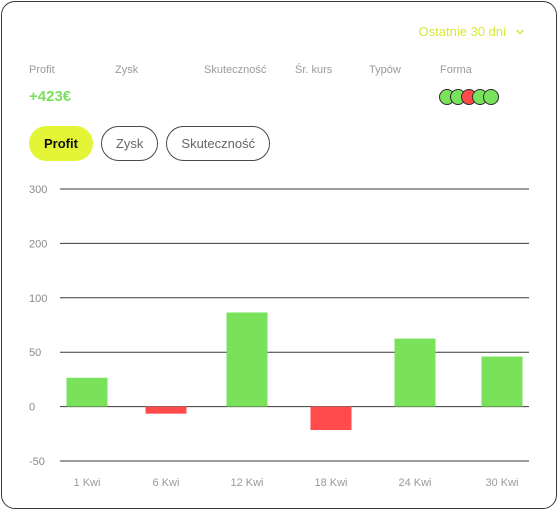  What do you see at coordinates (520, 31) in the screenshot?
I see `chevron-down-icon` at bounding box center [520, 31].